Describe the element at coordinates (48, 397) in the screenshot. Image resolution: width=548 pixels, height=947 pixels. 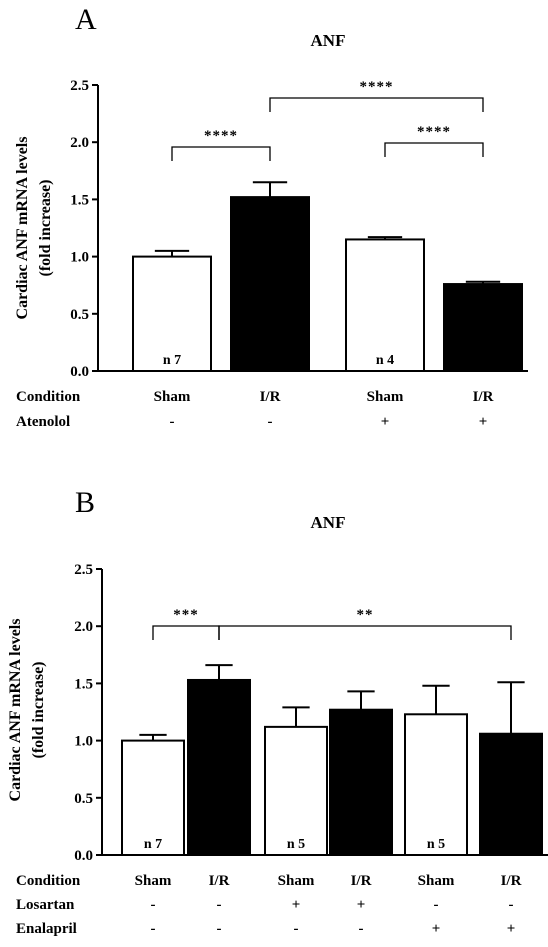
I see `panel-a-row-label: Condition` at that location.